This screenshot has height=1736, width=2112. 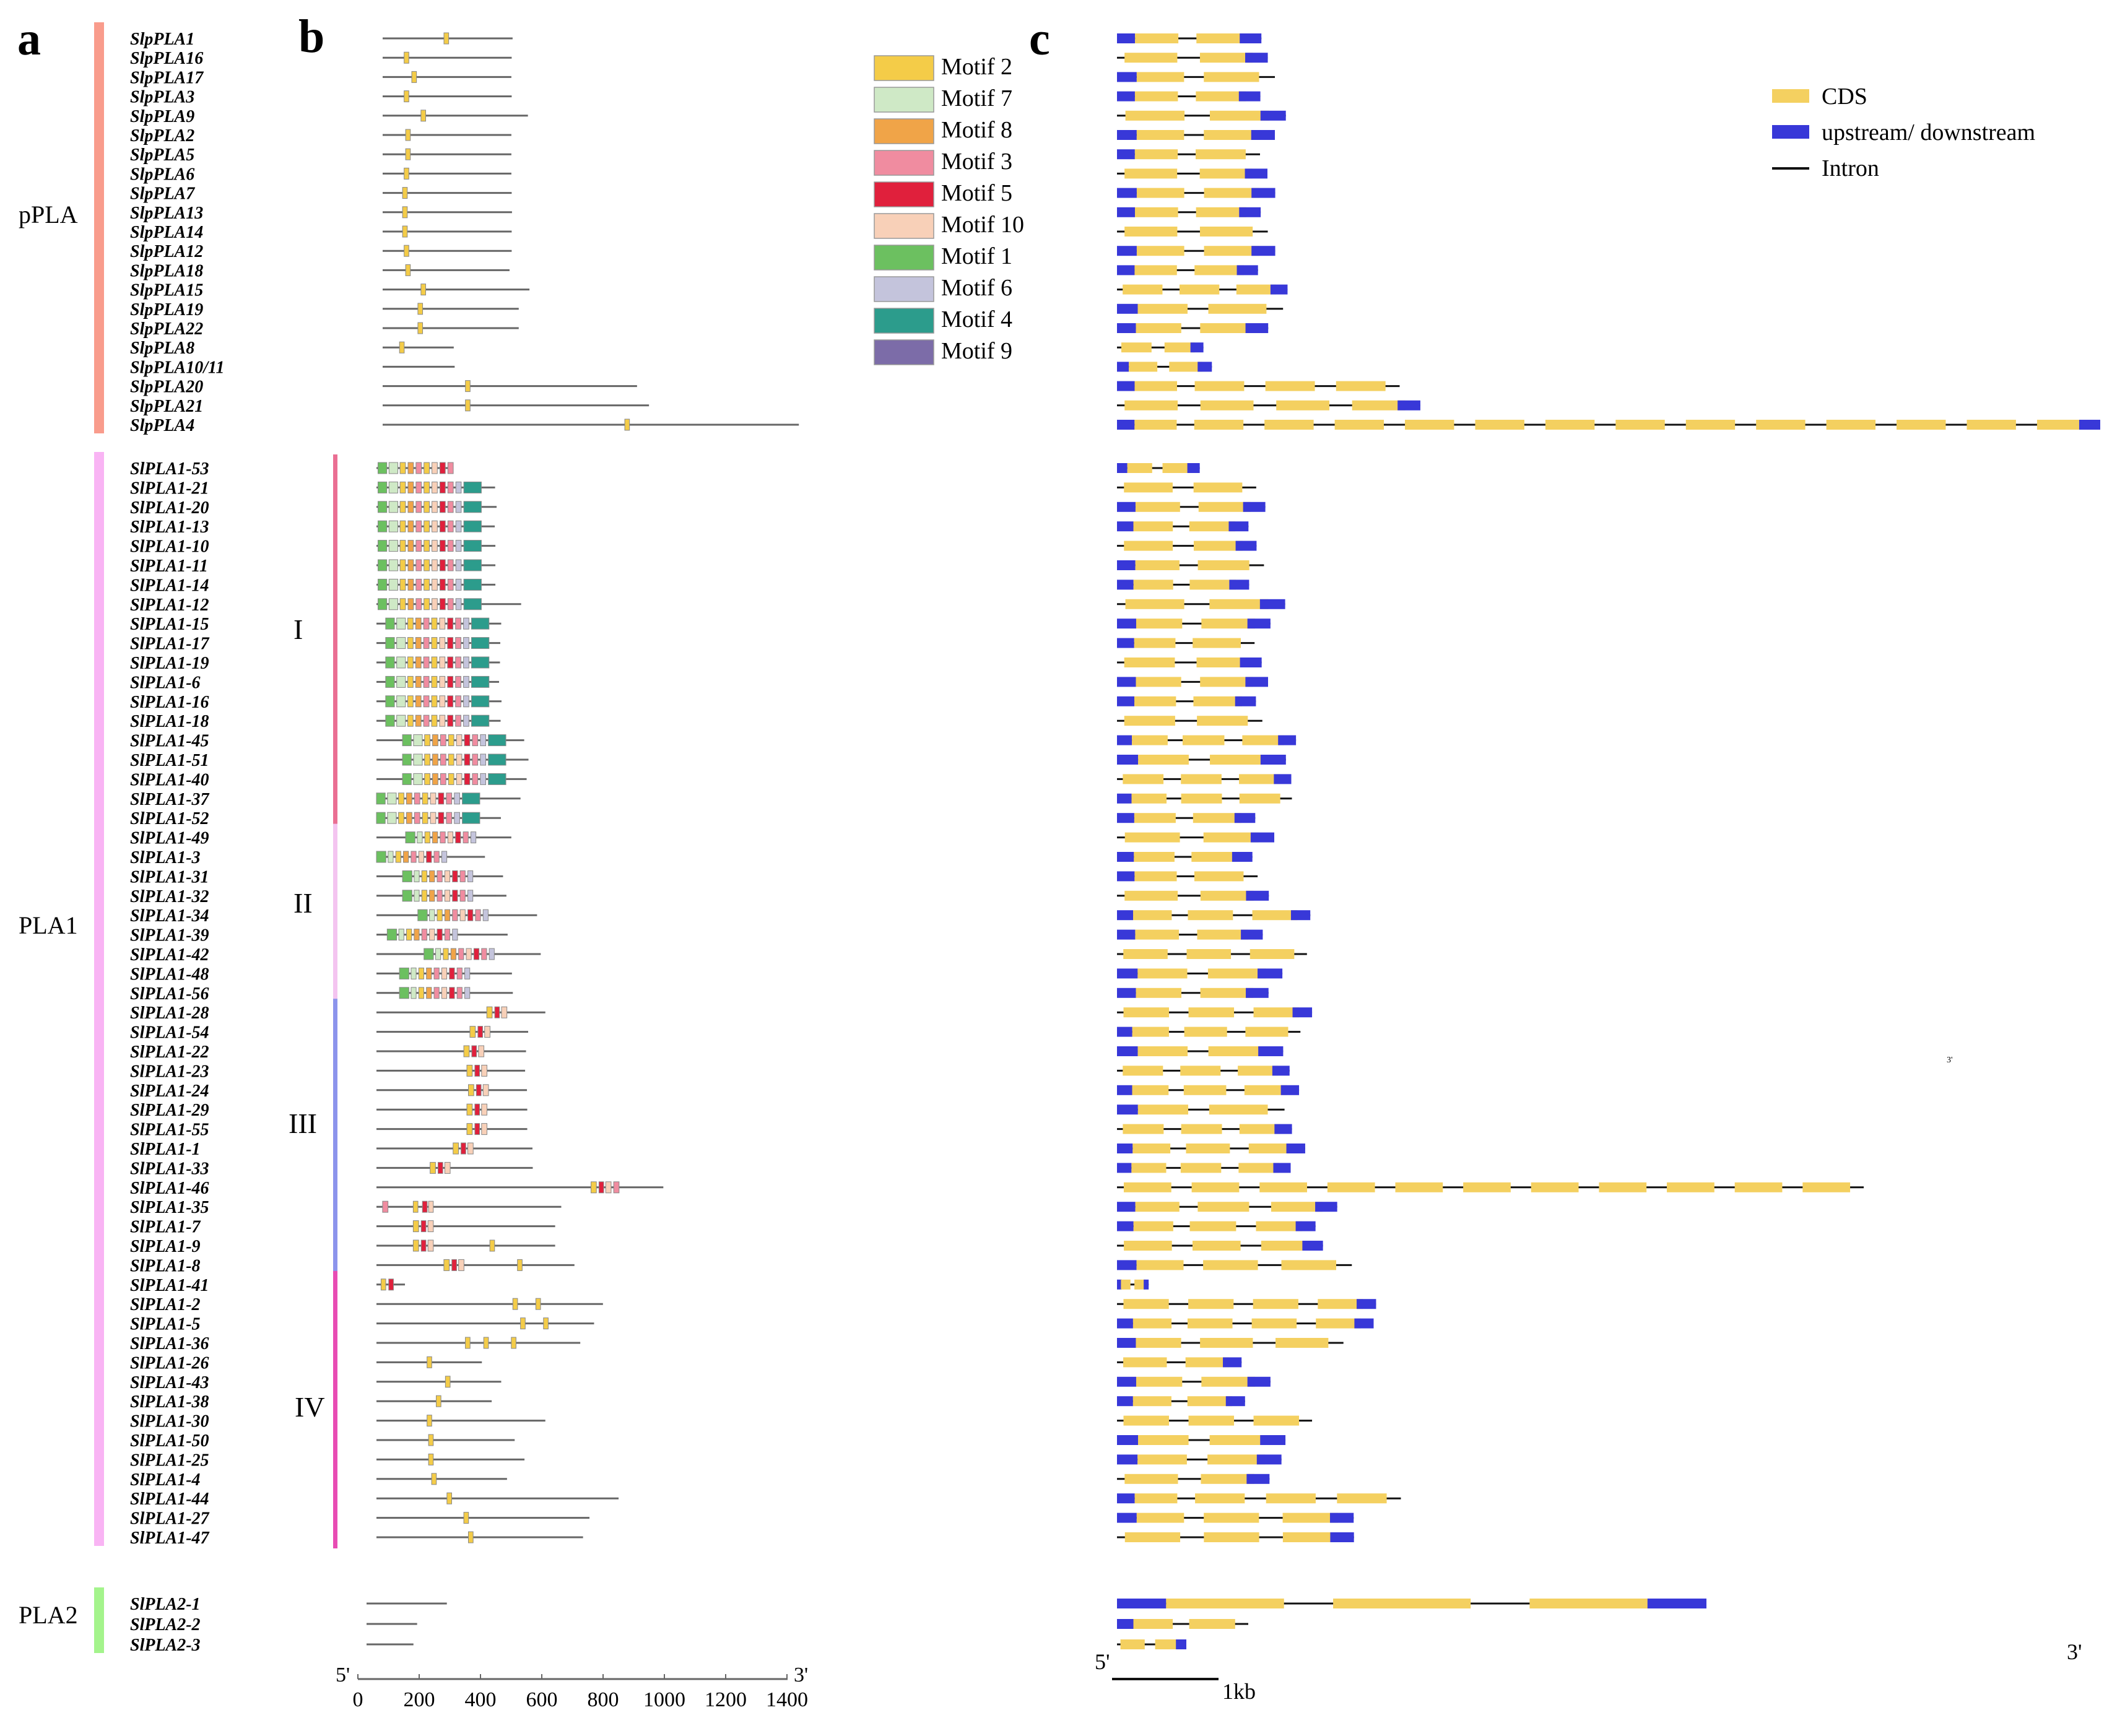 I want to click on gene-label: SlPLA1-23, so click(x=169, y=1071).